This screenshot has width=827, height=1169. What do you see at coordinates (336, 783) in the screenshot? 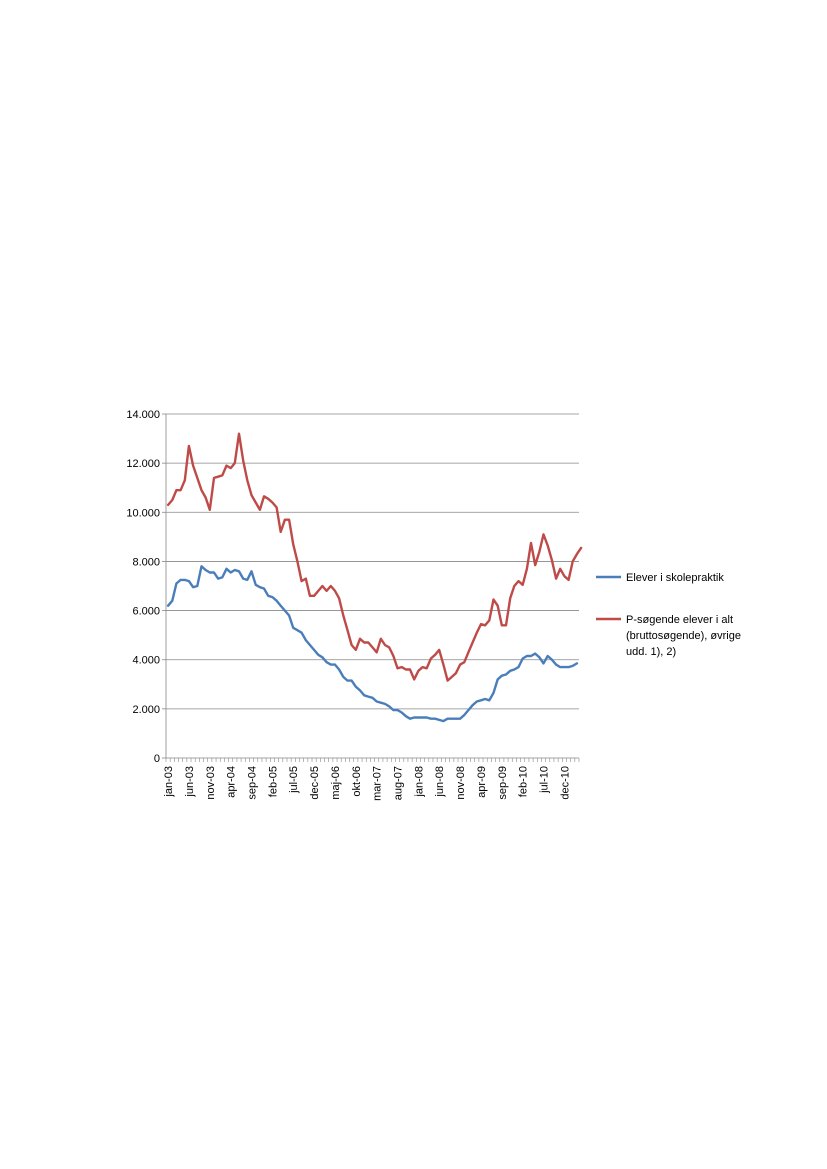
I see `x-tick-label: maj-06` at bounding box center [336, 783].